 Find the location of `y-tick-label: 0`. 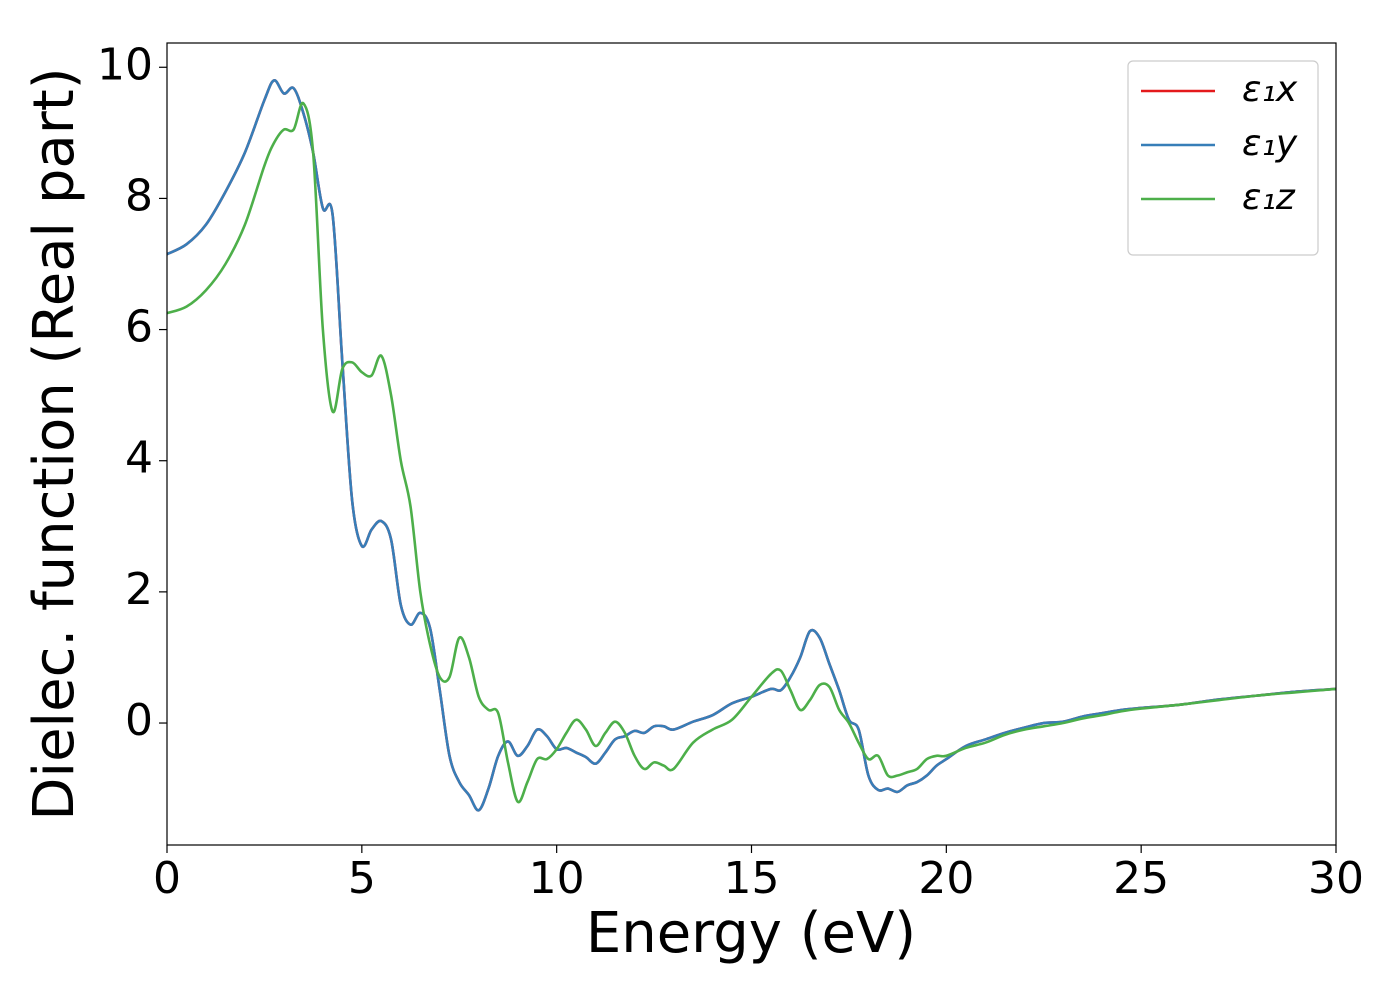

y-tick-label: 0 is located at coordinates (139, 720).